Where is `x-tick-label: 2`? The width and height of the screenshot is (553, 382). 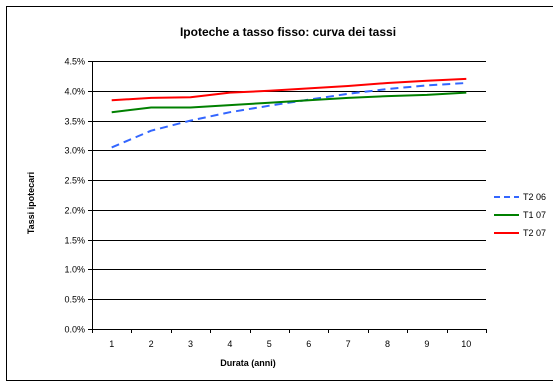
x-tick-label: 2 is located at coordinates (151, 344).